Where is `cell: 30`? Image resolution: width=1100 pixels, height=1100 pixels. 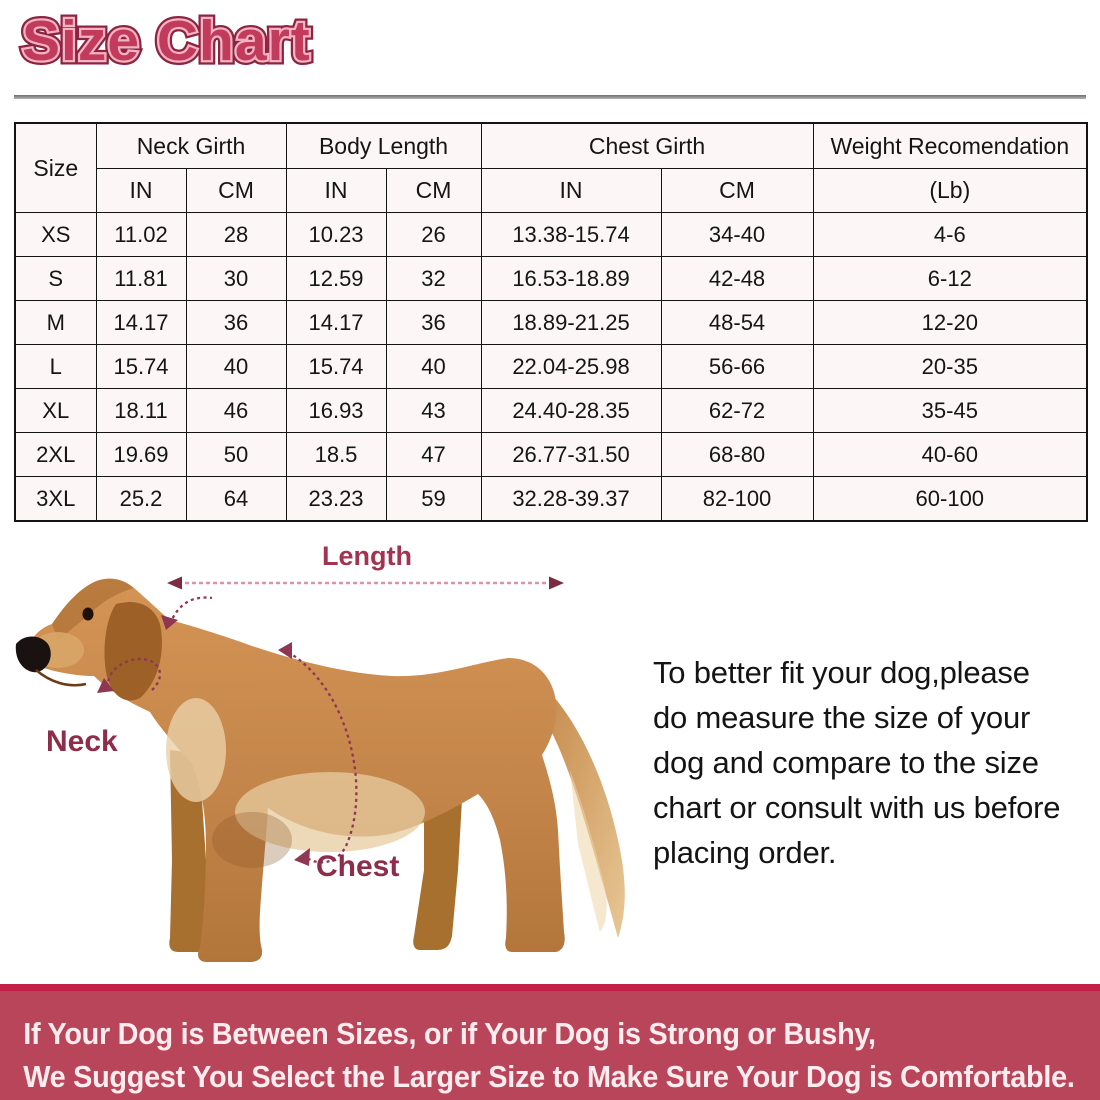 cell: 30 is located at coordinates (236, 278).